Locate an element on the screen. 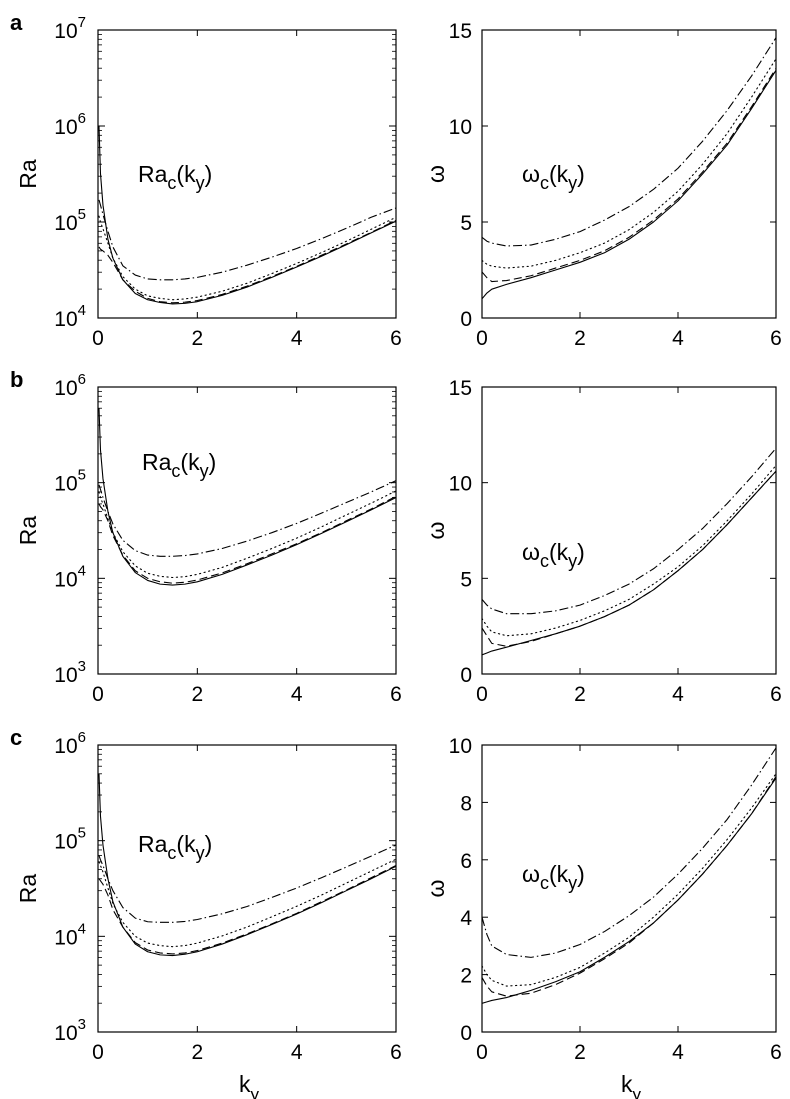 The image size is (790, 1099). y-tick-label: 6 is located at coordinates (466, 861).